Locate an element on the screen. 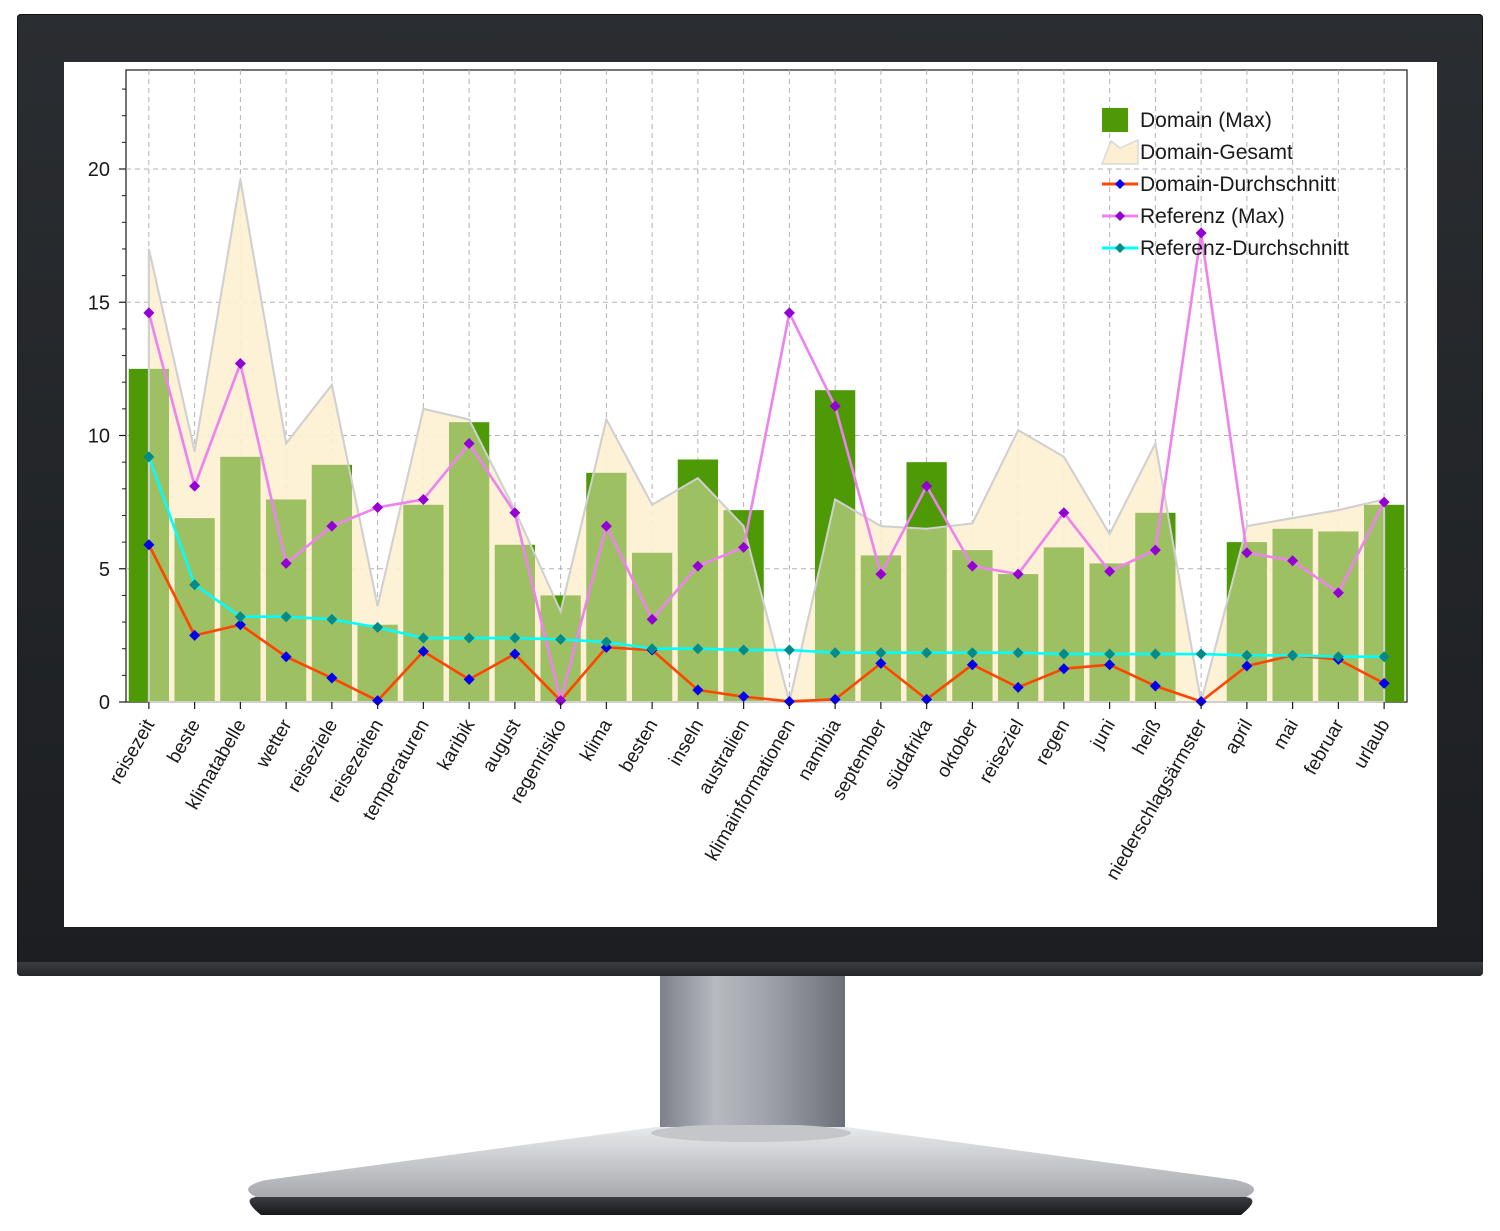 Image resolution: width=1500 pixels, height=1231 pixels. x-tick-label: heiß is located at coordinates (1147, 737).